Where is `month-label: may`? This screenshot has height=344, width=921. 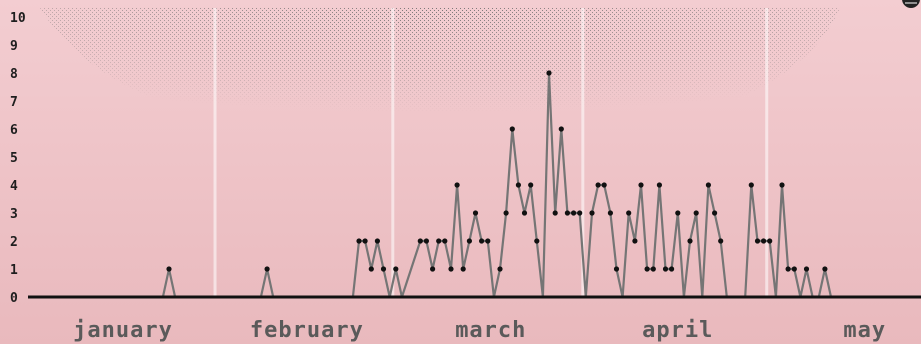
month-label: may is located at coordinates (864, 330).